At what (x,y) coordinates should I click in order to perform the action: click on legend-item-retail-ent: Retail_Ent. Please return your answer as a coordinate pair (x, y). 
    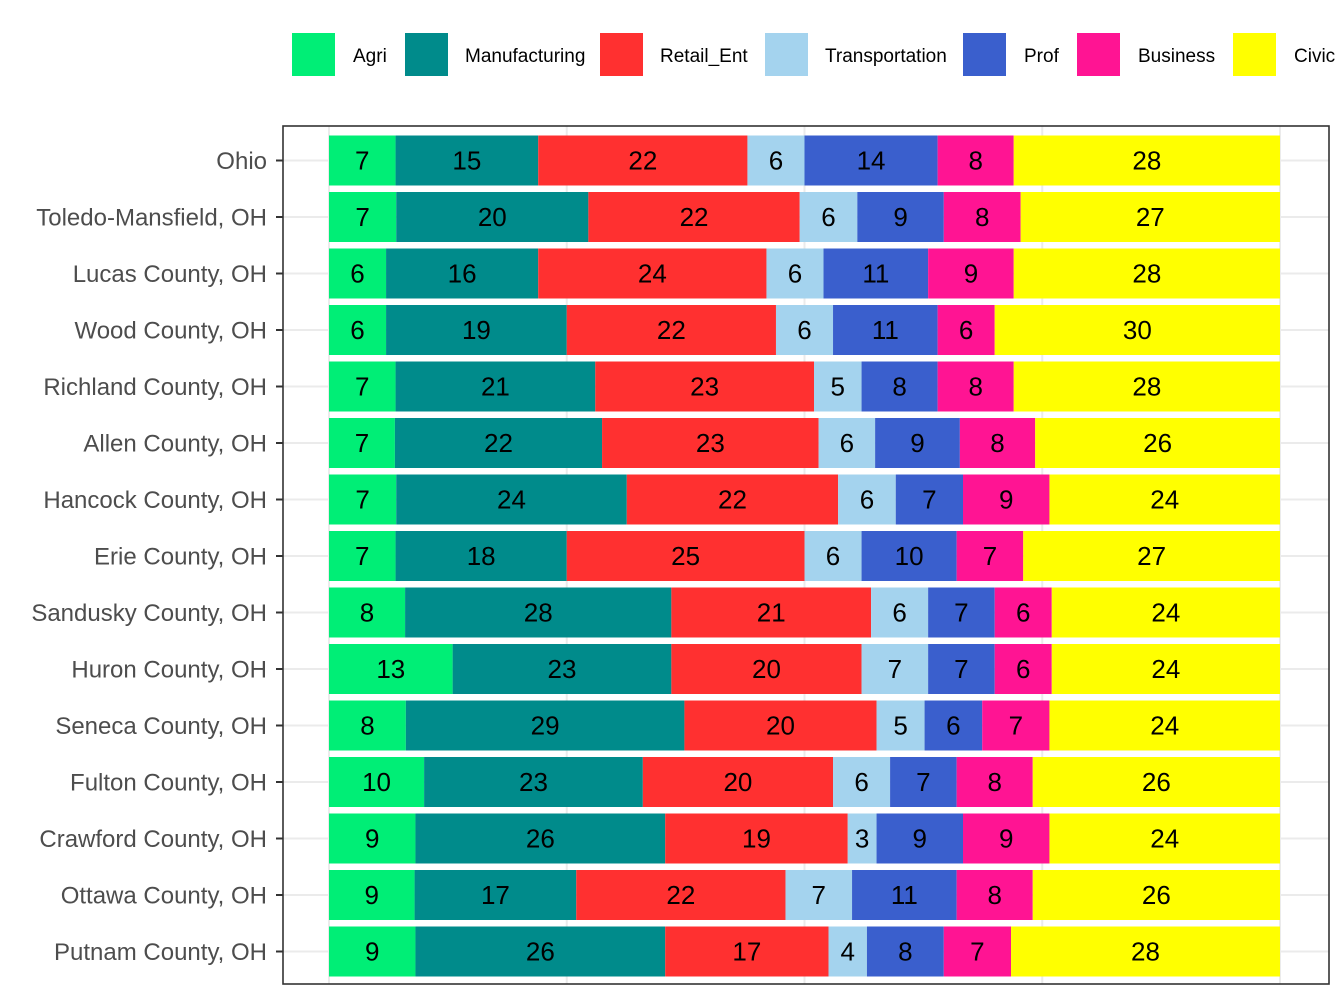
    Looking at the image, I should click on (674, 54).